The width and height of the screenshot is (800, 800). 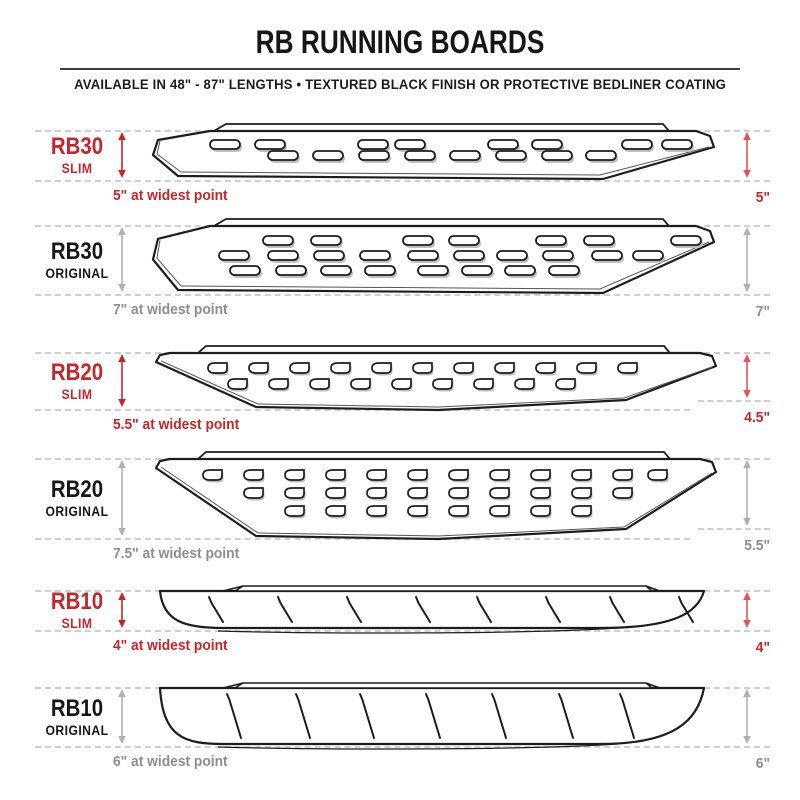 I want to click on measure-right-text: 5", so click(x=762, y=197).